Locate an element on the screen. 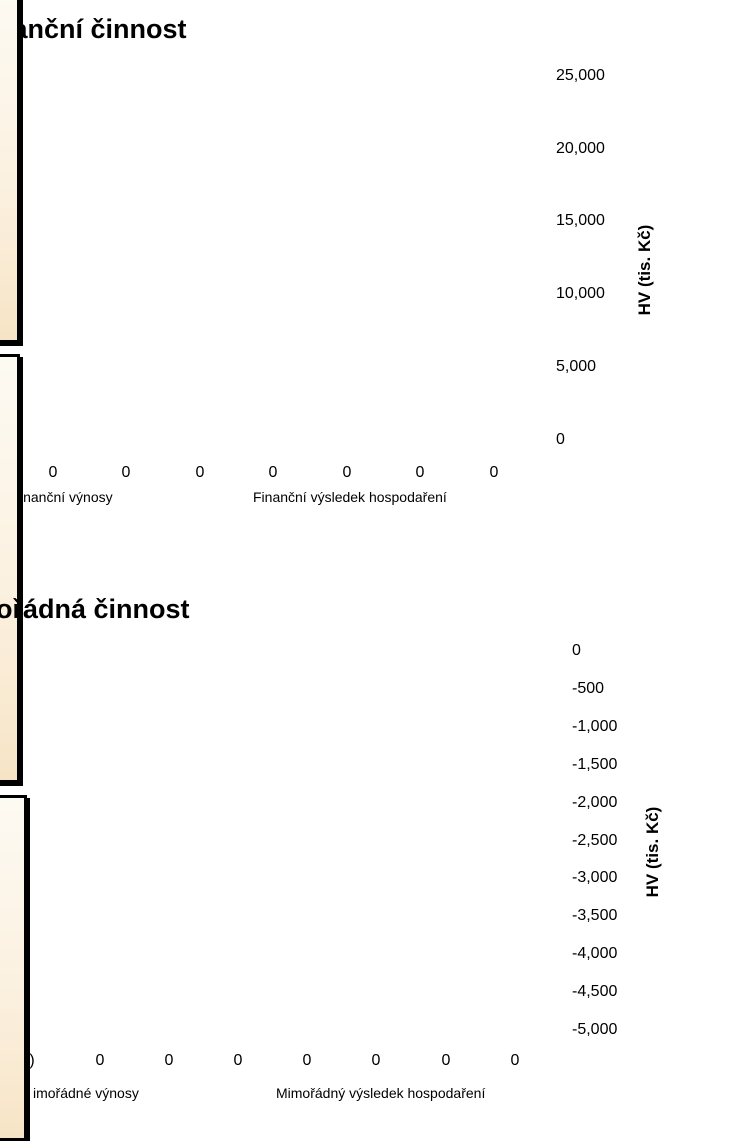 The height and width of the screenshot is (1141, 729). y-tick: -2,000 is located at coordinates (595, 802).